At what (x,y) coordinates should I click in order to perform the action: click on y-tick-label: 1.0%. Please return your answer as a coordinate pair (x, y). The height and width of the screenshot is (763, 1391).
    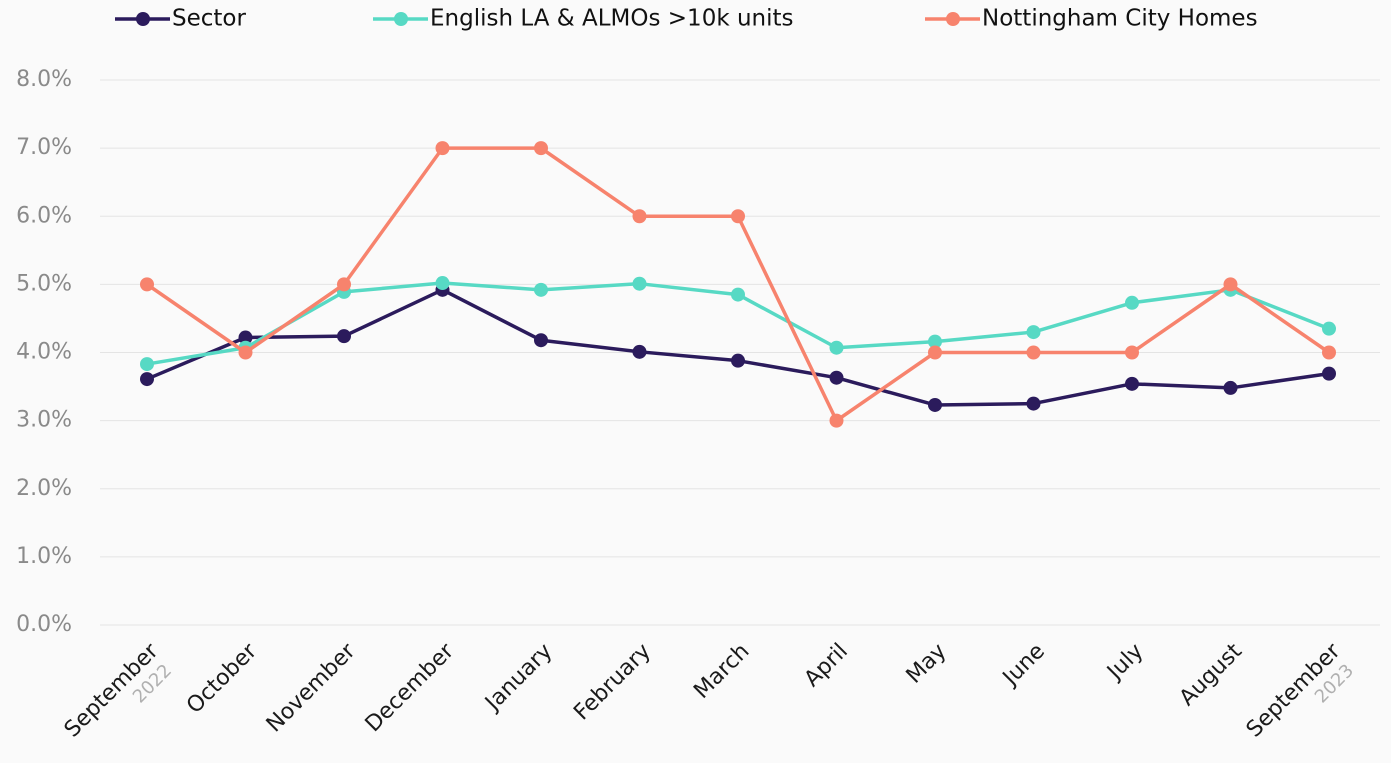
    Looking at the image, I should click on (44, 556).